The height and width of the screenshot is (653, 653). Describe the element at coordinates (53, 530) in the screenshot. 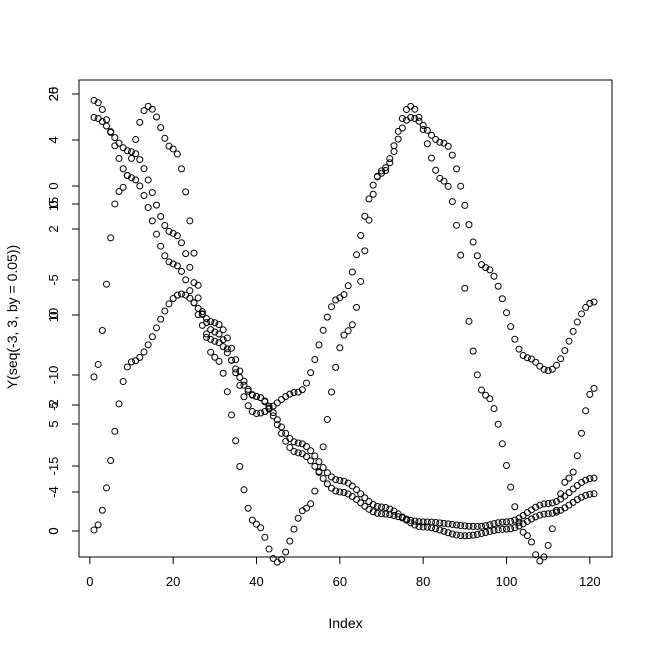

I see `y-tick-label: 0` at that location.